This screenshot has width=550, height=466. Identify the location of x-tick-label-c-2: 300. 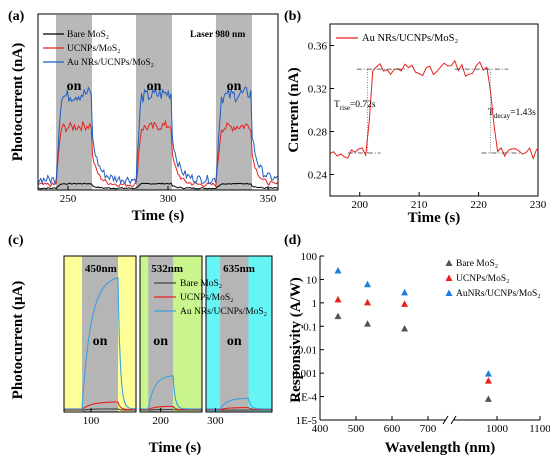
(215, 421).